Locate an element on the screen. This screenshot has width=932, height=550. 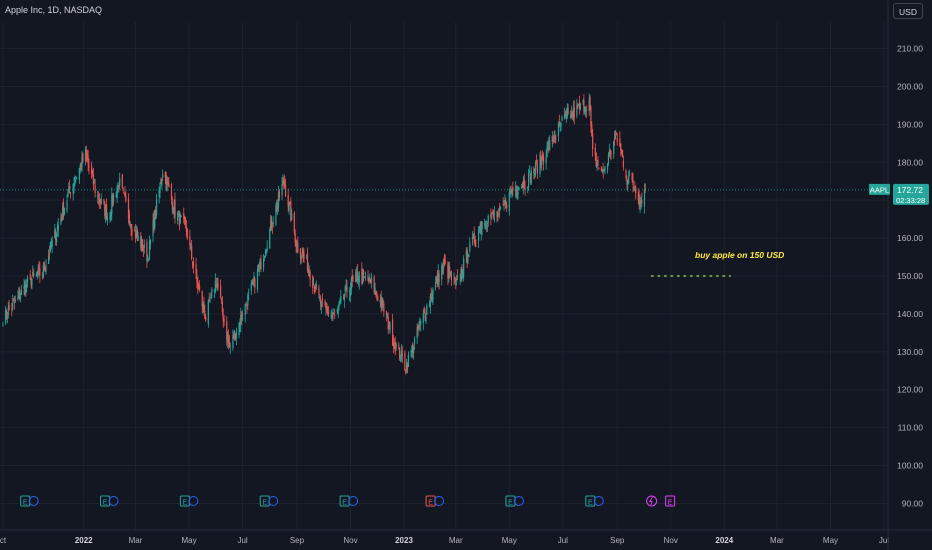
earnings-event-letter: E is located at coordinates (344, 503).